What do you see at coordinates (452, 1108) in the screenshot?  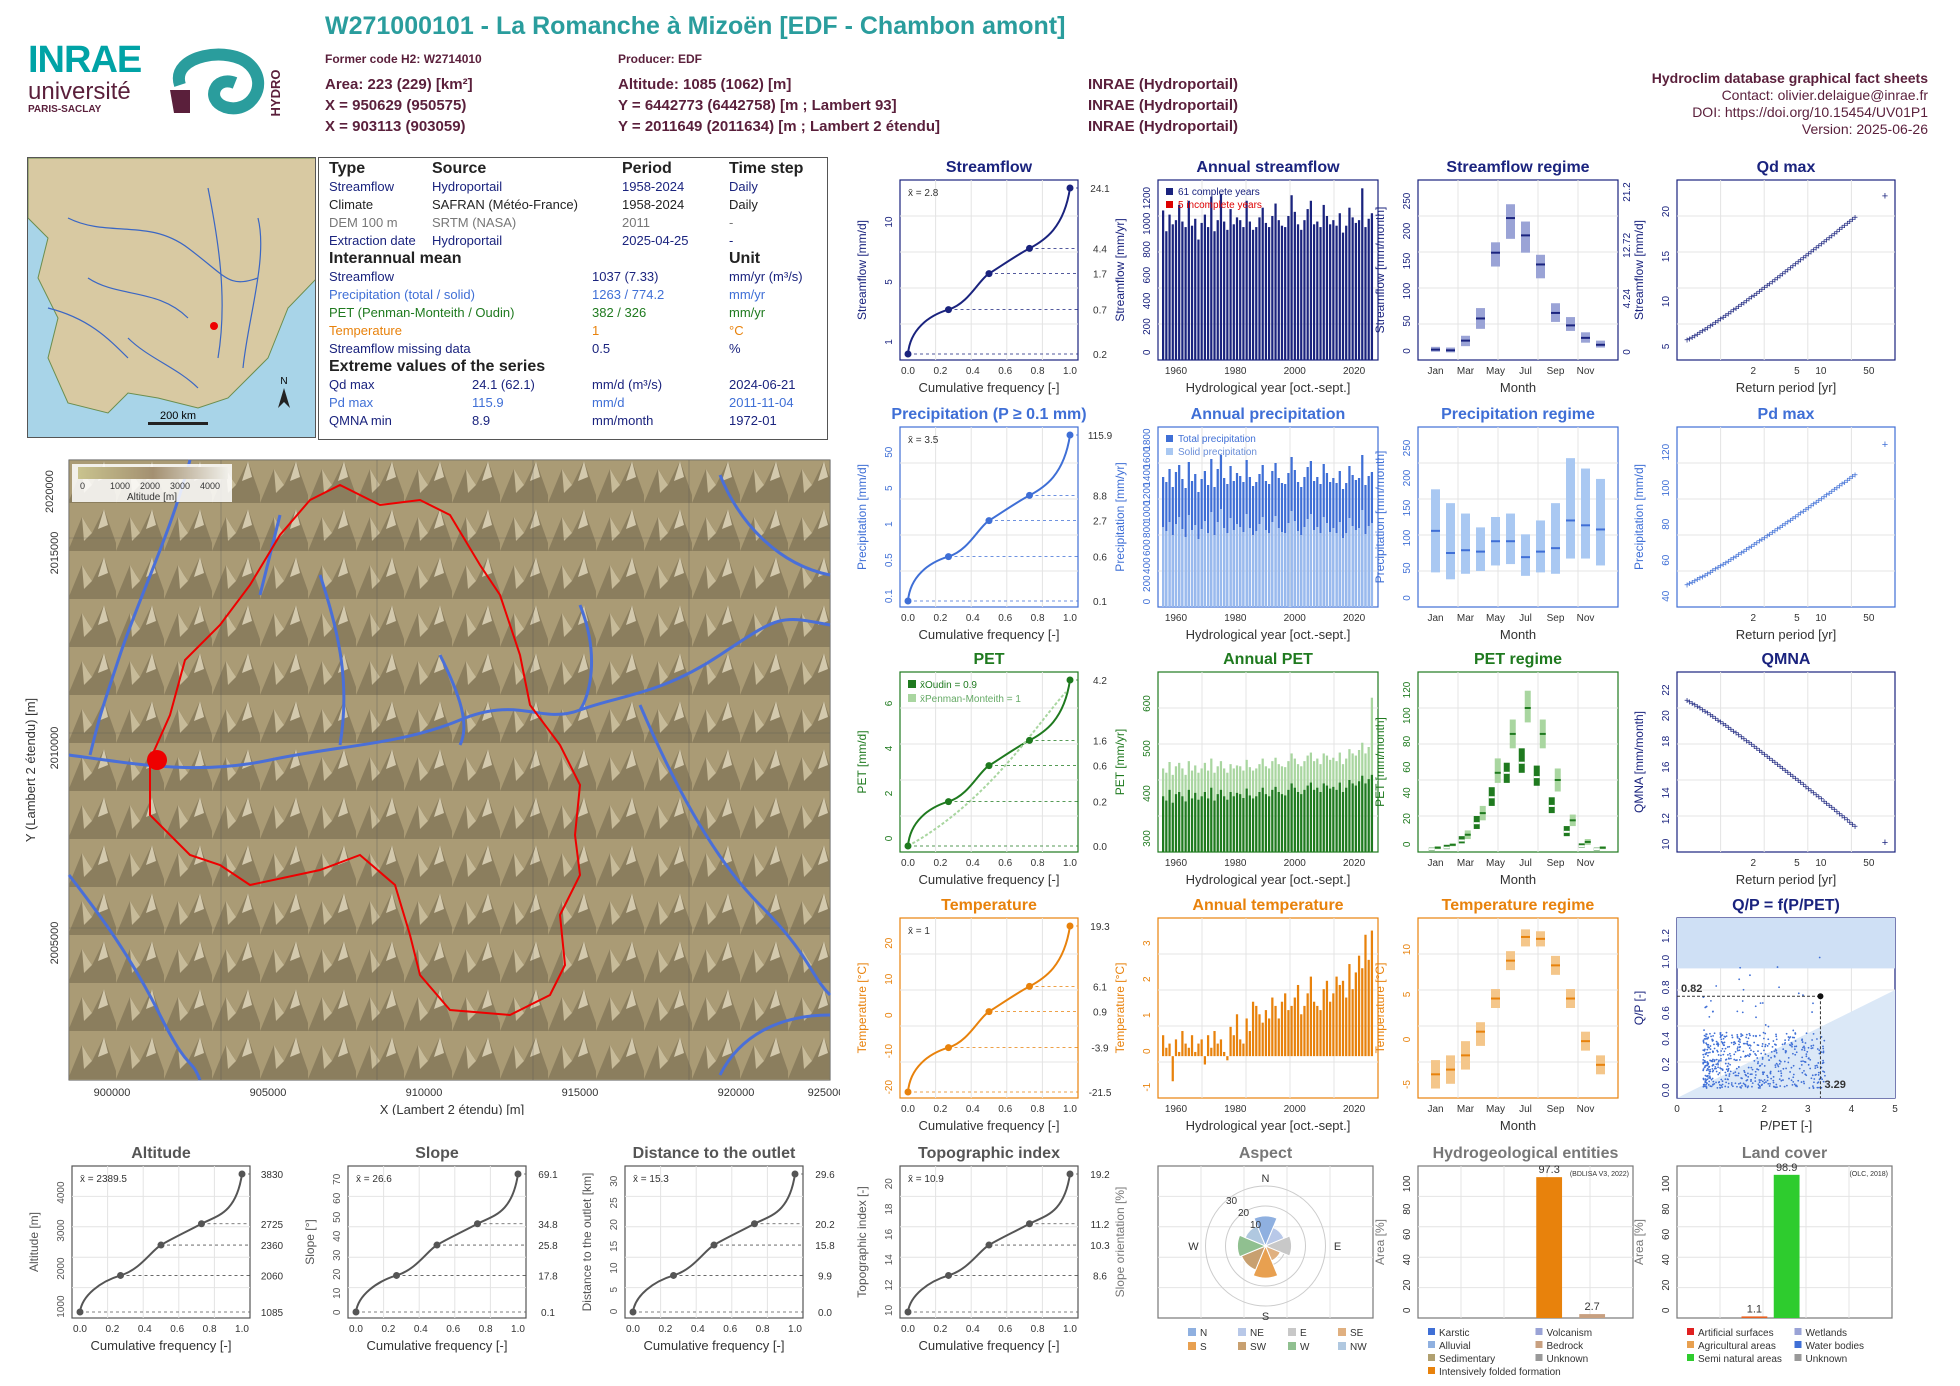 I see `dem-xlabel: X (Lambert 2 étendu) [m]` at bounding box center [452, 1108].